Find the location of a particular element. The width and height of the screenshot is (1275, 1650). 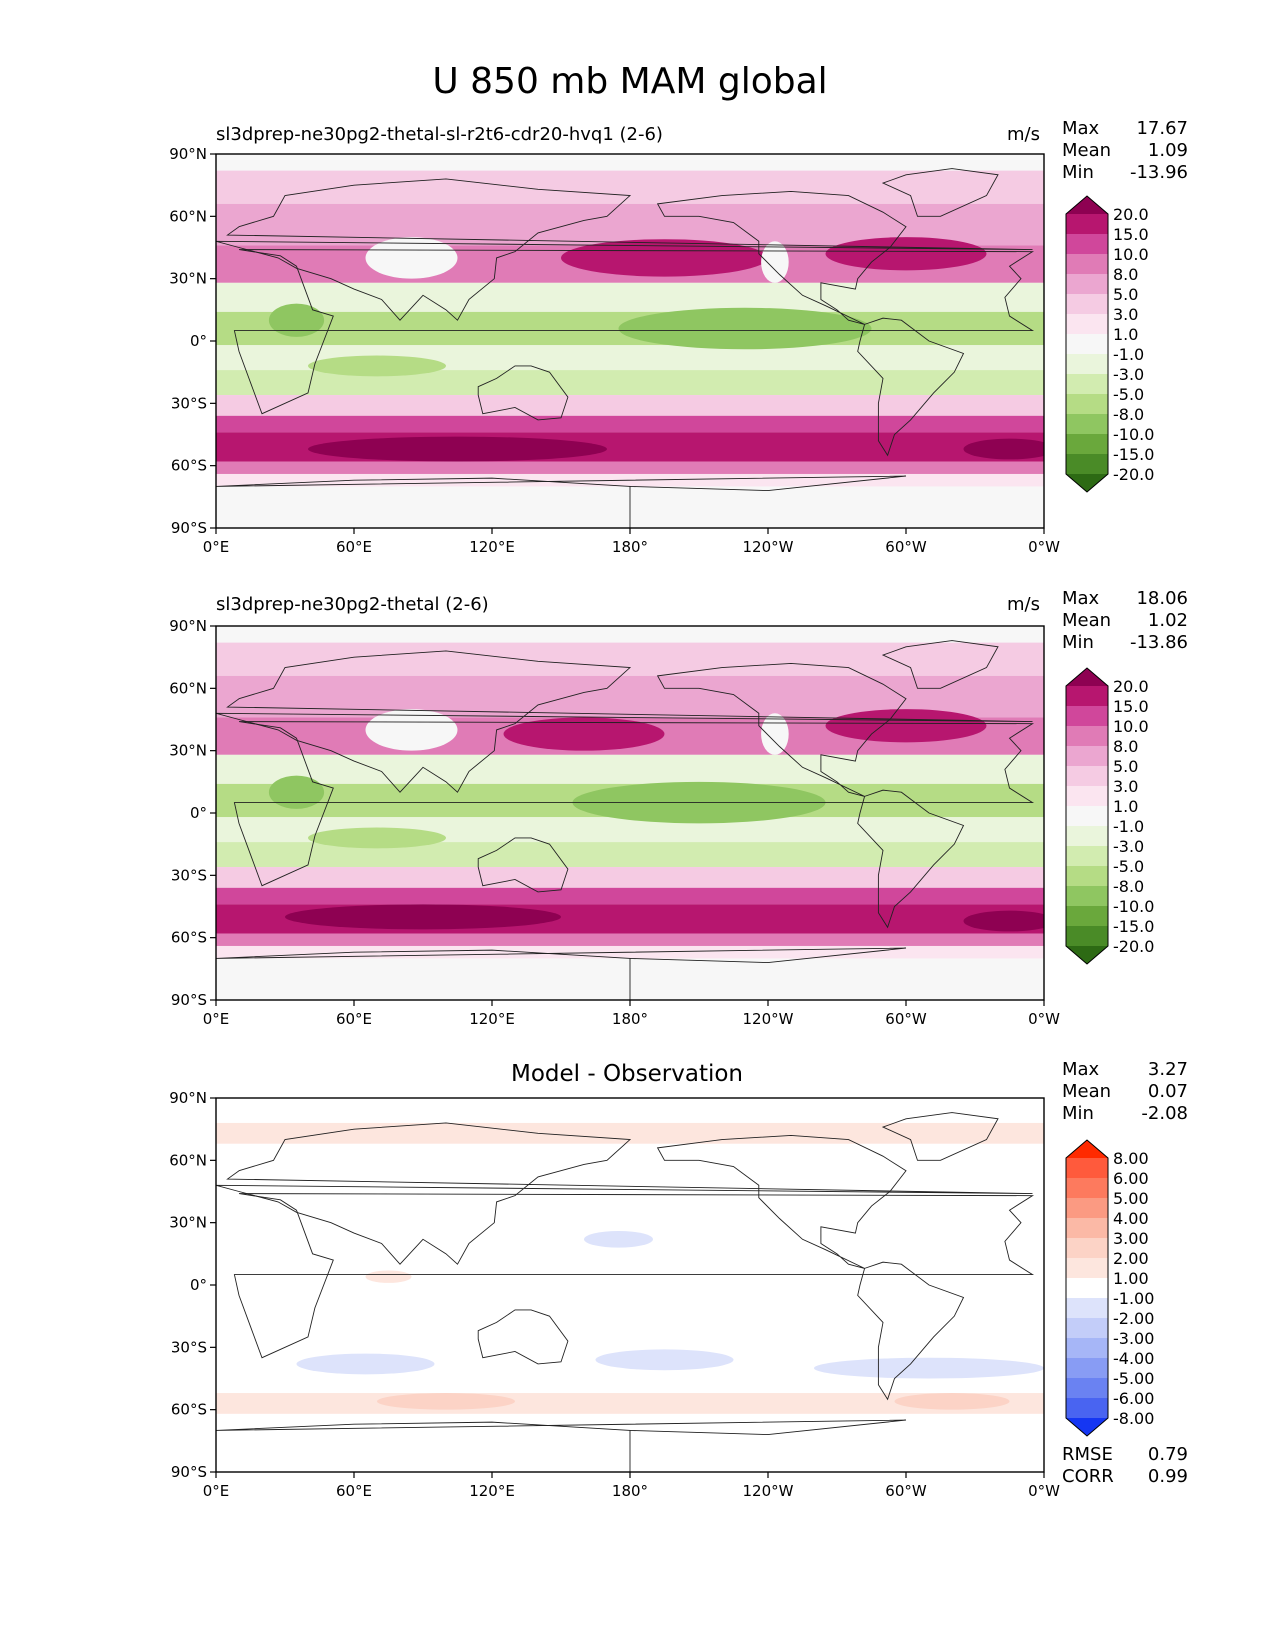

stat-label-max-3: Max is located at coordinates (1081, 1069).